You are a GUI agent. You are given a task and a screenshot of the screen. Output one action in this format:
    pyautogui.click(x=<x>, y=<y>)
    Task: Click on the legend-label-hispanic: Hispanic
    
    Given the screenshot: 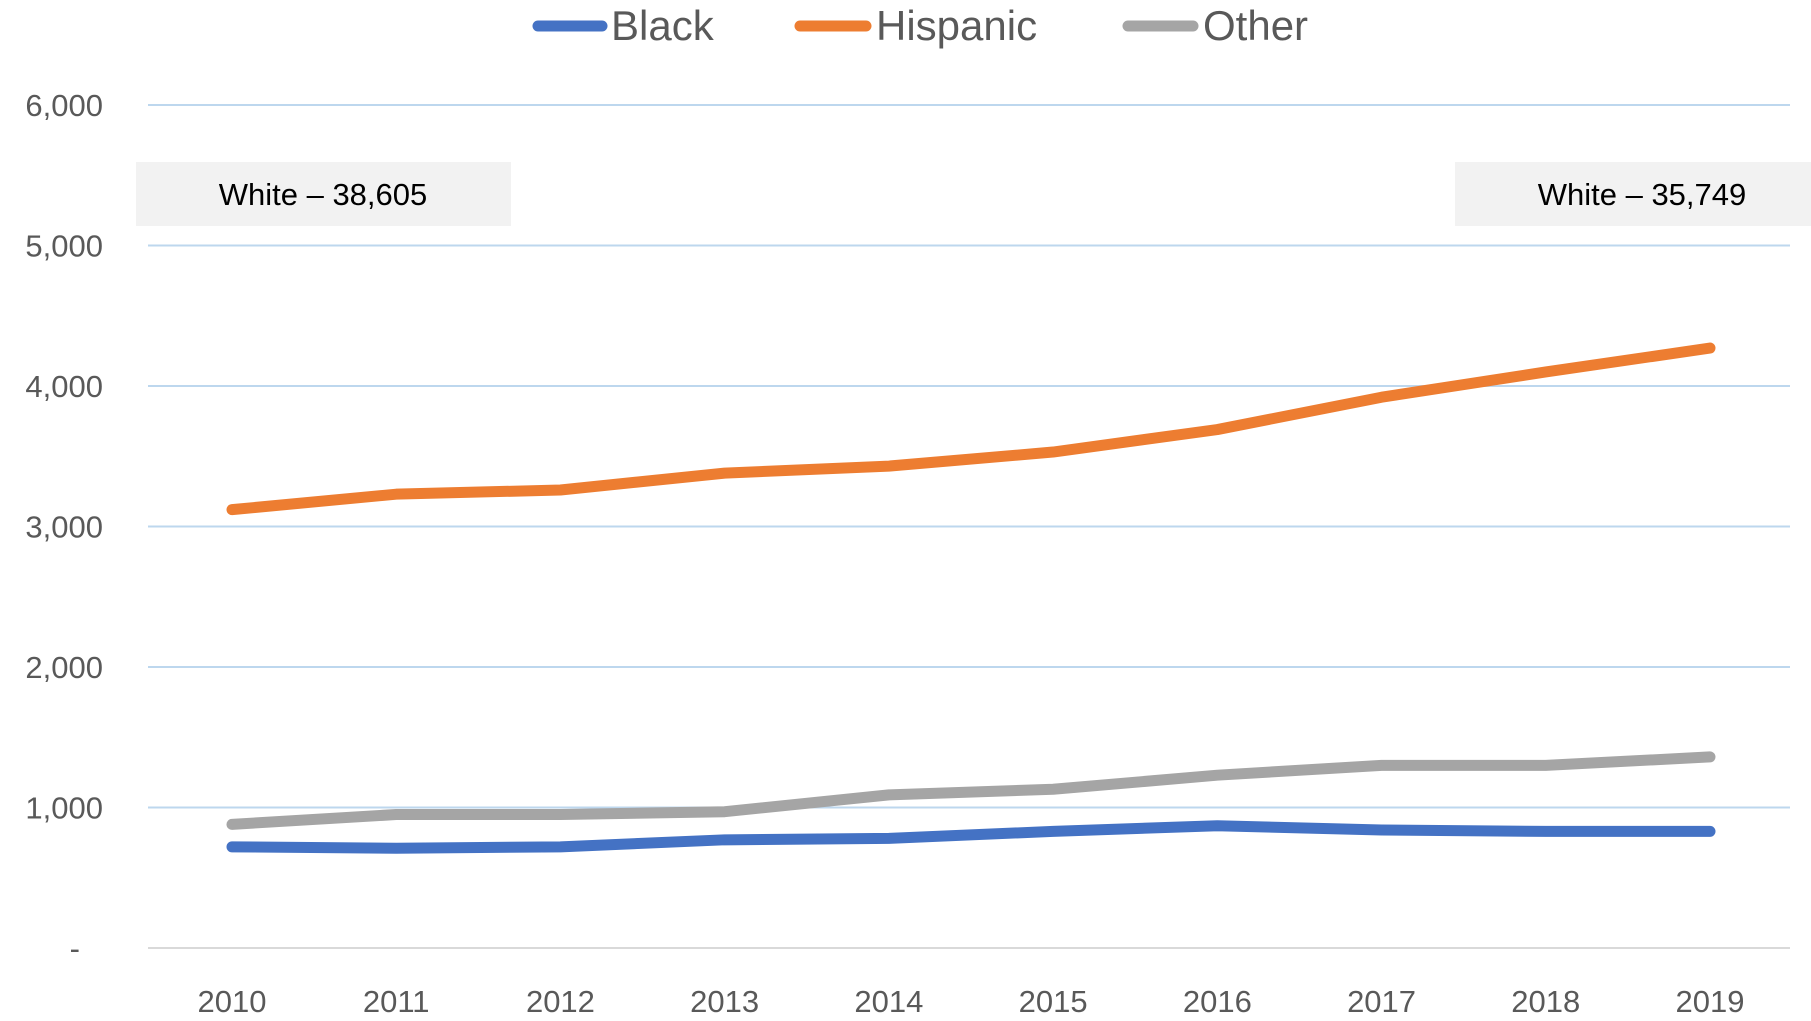 What is the action you would take?
    pyautogui.click(x=956, y=25)
    